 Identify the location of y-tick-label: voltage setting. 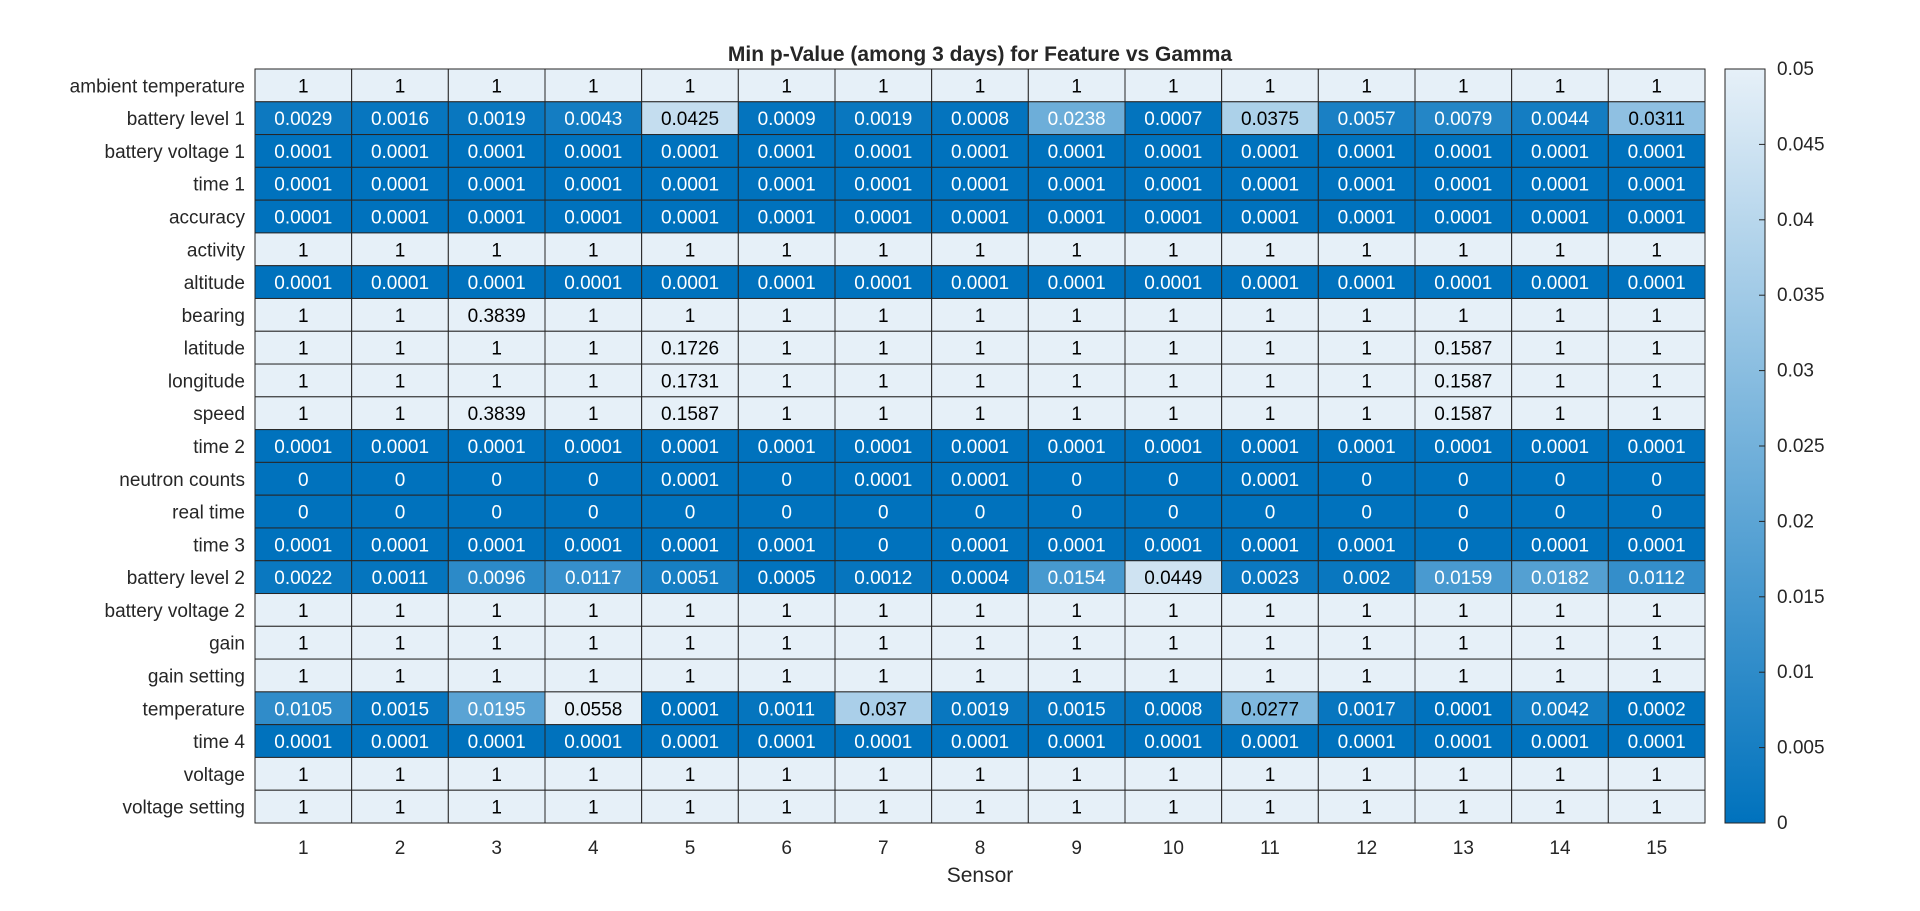
(183, 808).